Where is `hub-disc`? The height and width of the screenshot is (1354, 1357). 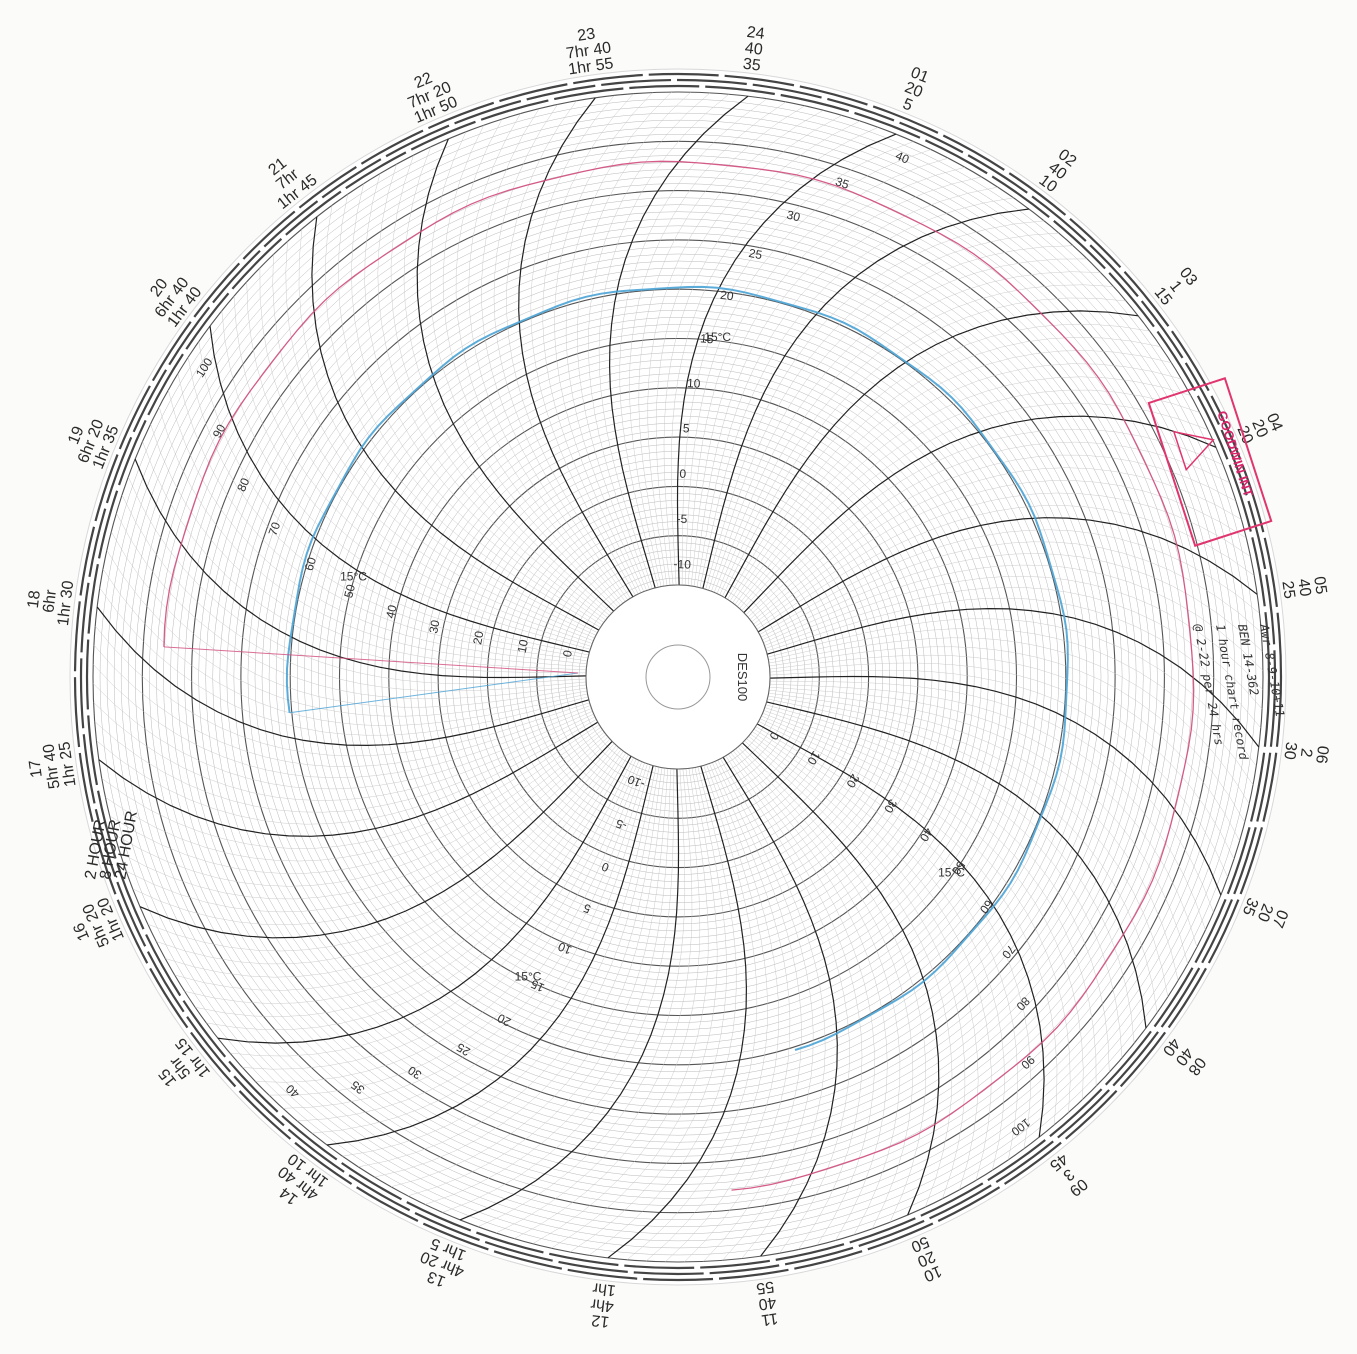 hub-disc is located at coordinates (678, 677).